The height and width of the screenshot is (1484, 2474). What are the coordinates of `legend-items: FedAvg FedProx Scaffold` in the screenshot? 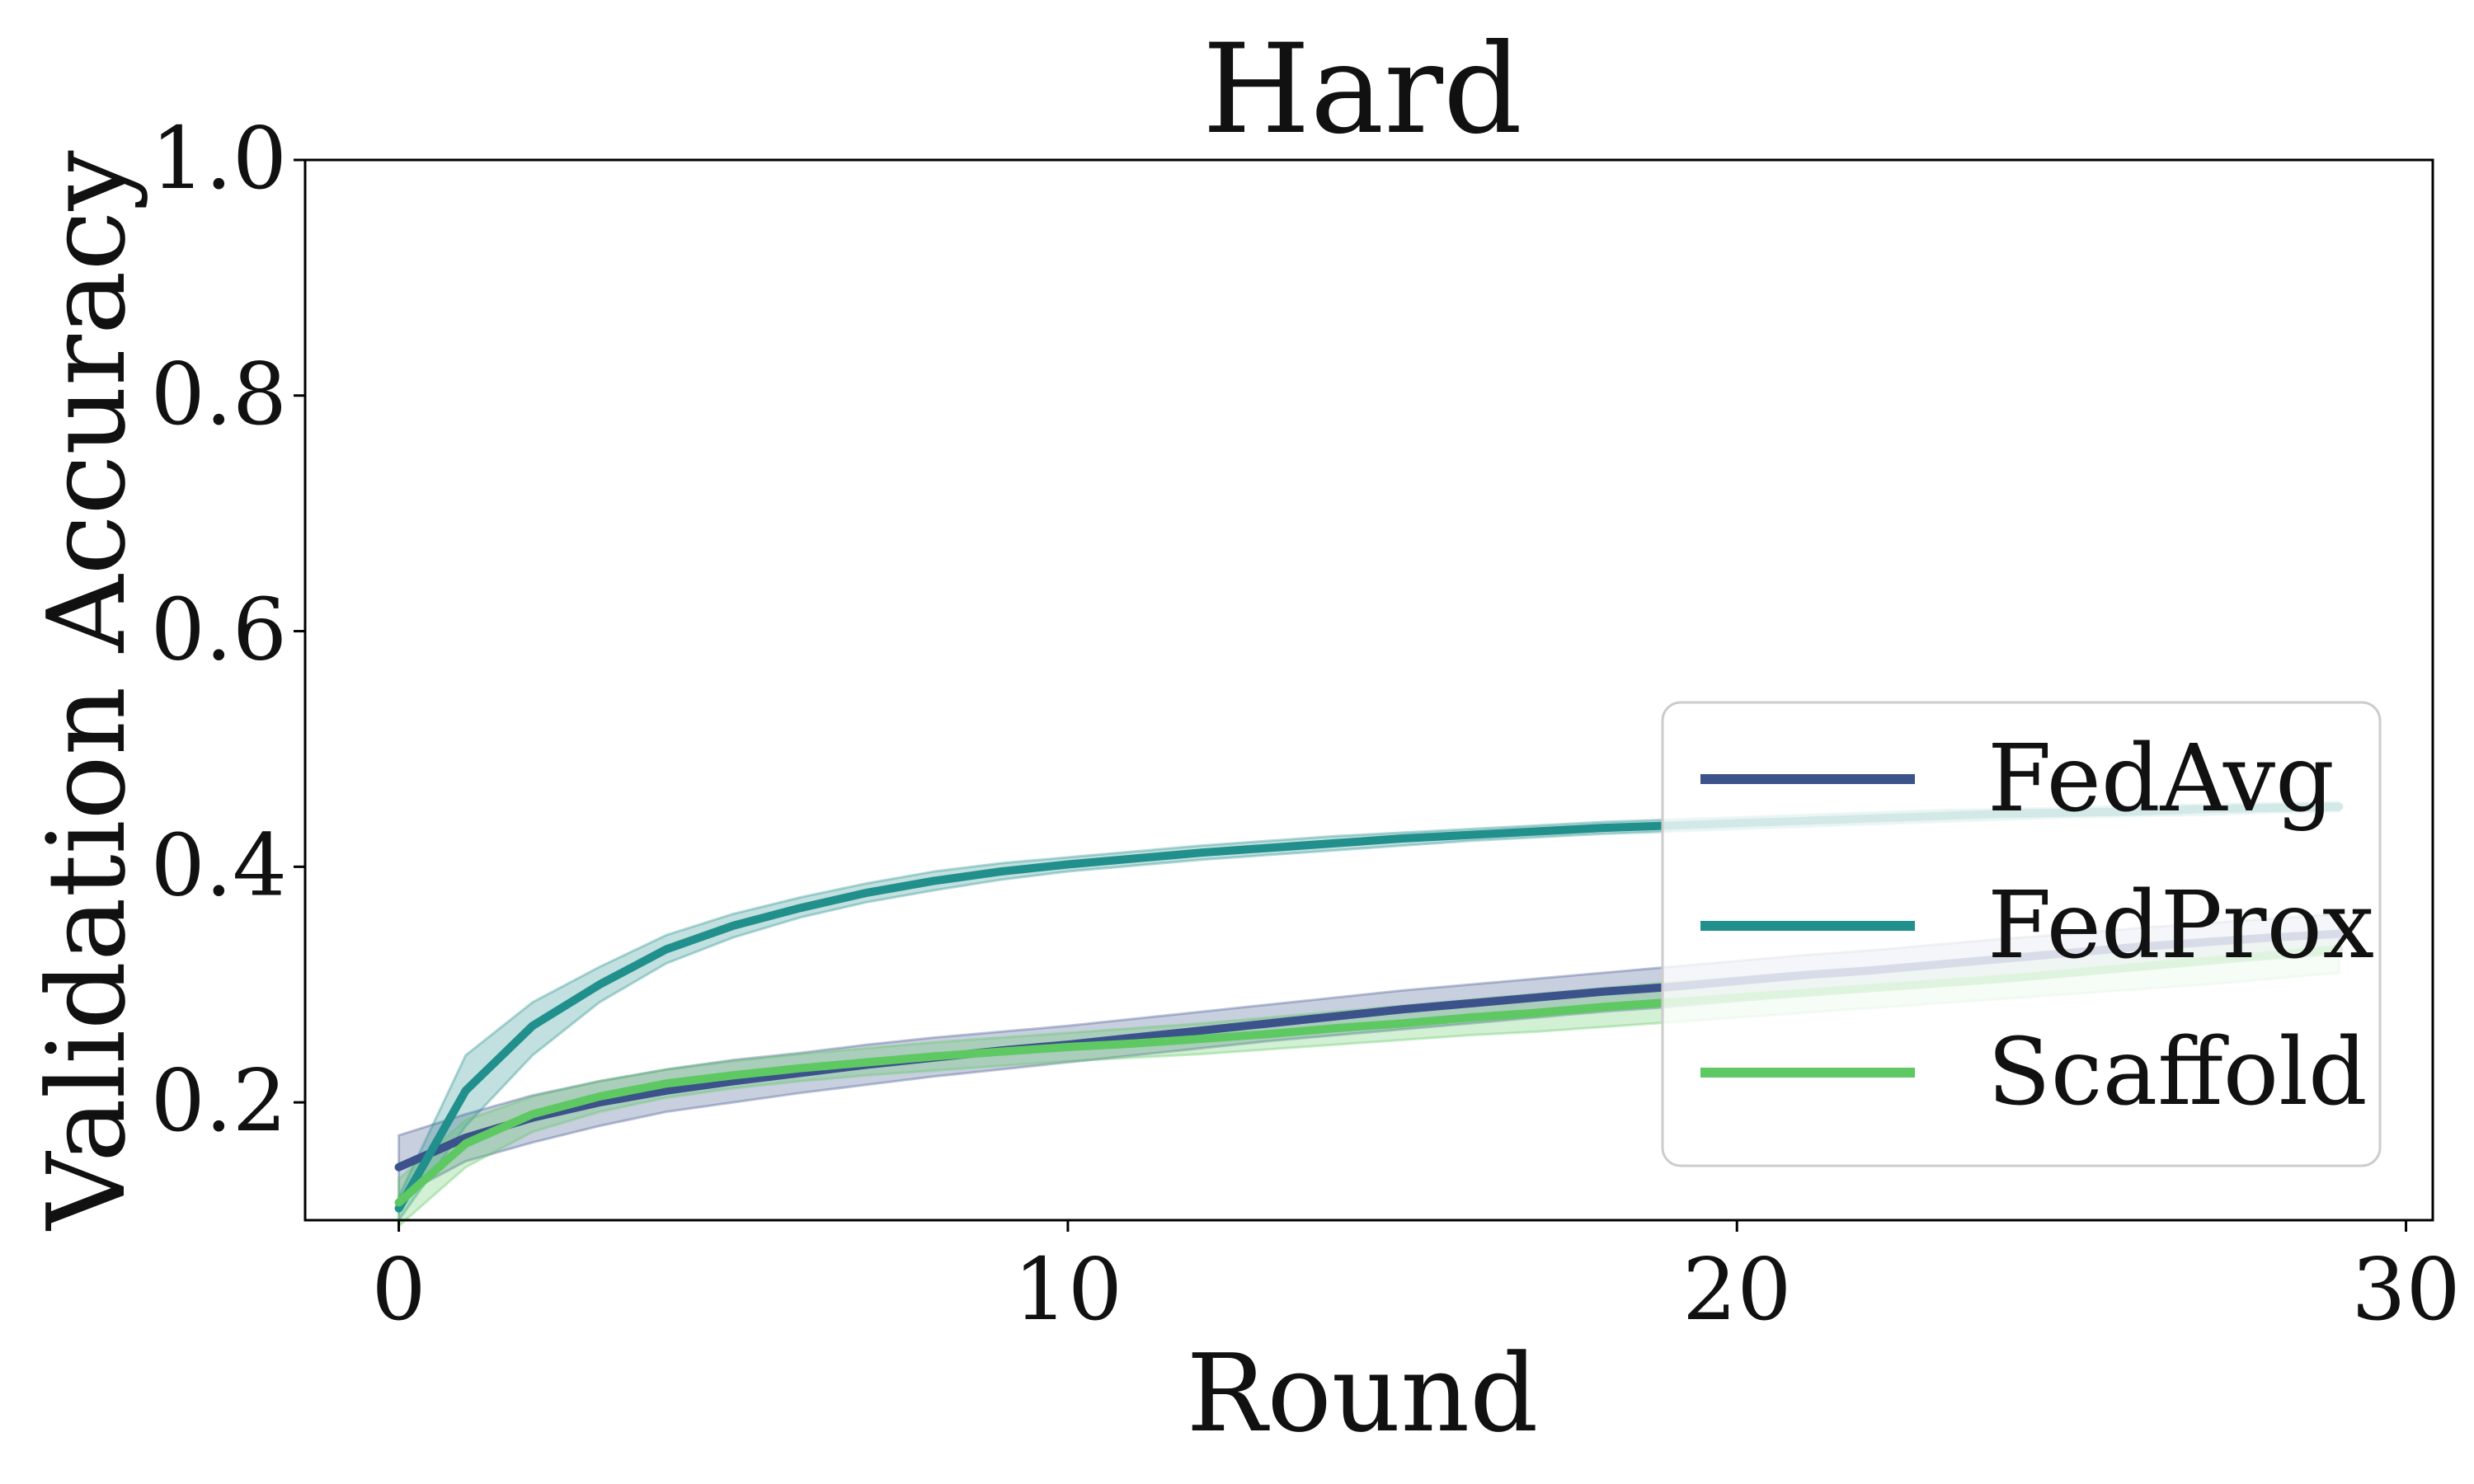 It's located at (2037, 926).